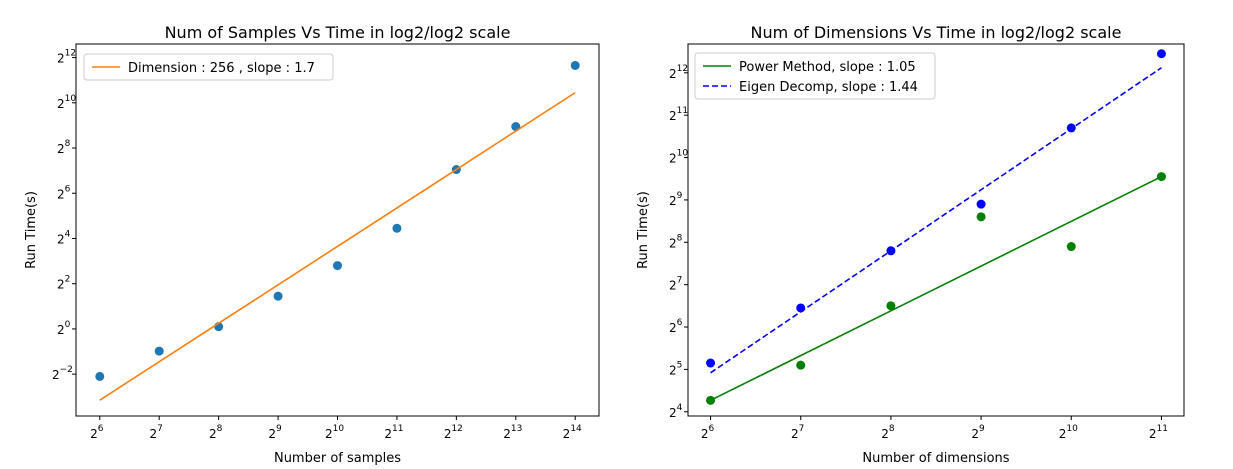 This screenshot has height=469, width=1233. I want to click on x-axis-label: Number of samples, so click(337, 458).